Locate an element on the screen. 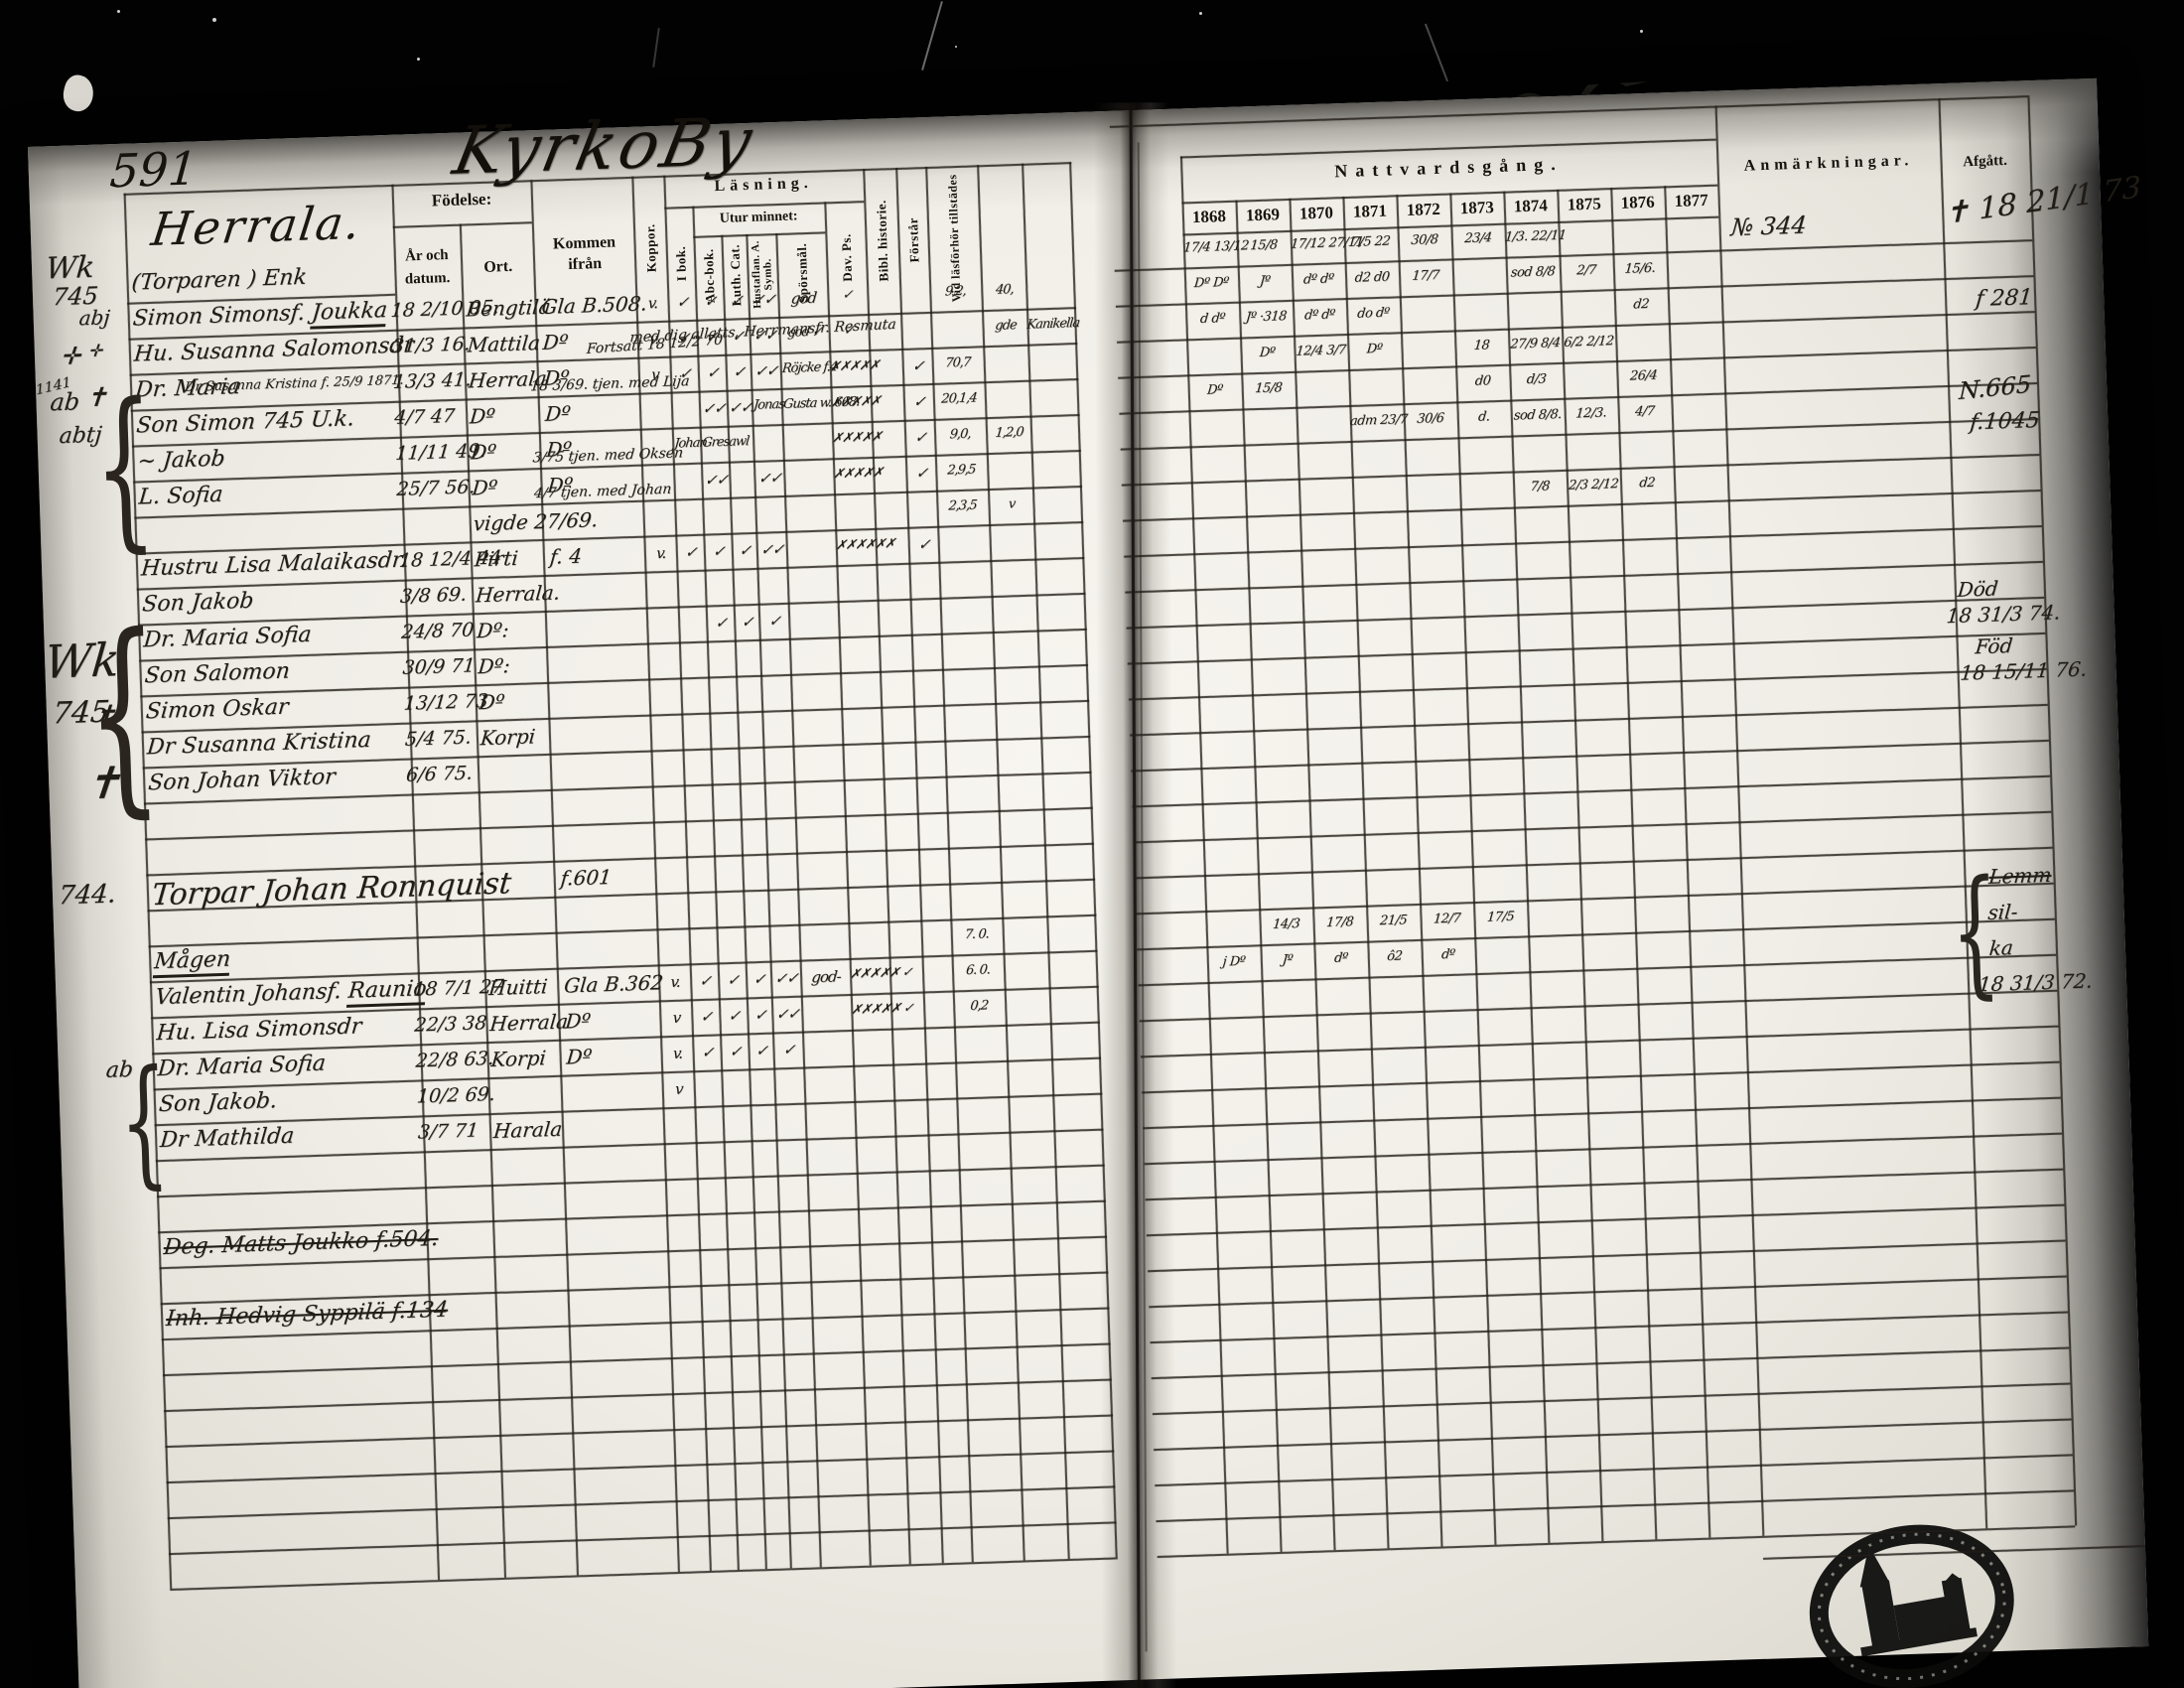  communion-mark: 12/7 is located at coordinates (1447, 919).